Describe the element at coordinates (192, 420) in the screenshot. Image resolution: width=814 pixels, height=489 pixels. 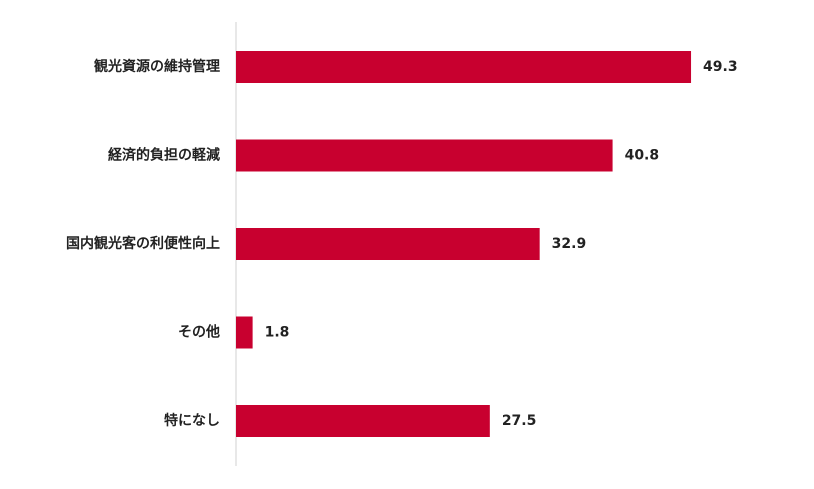
I see `category-label: 特になし` at that location.